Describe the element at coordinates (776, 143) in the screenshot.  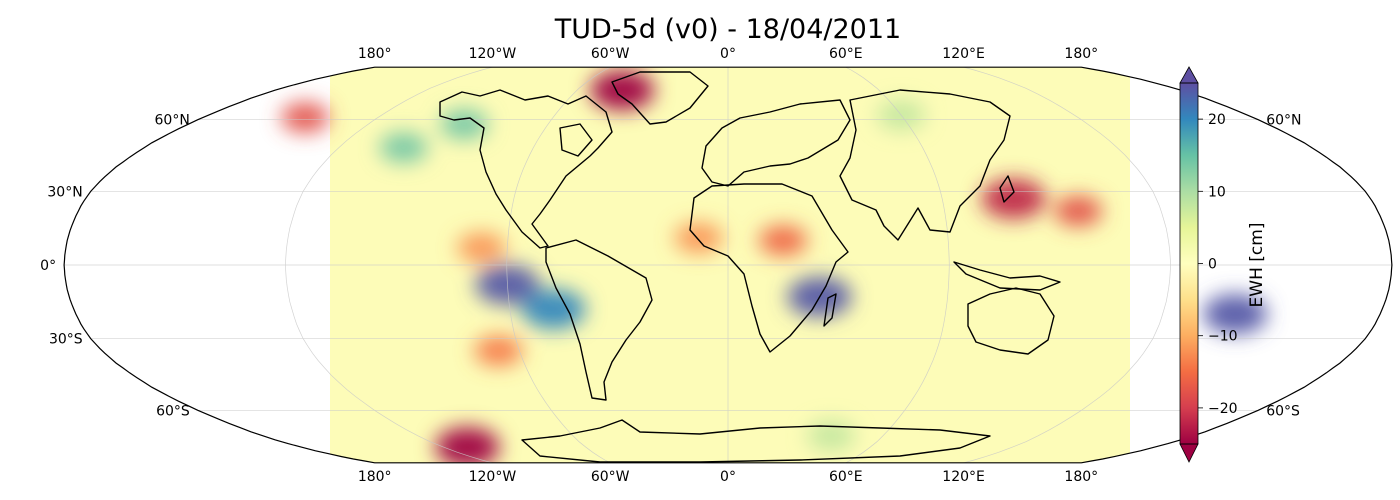
I see `coast-europe` at that location.